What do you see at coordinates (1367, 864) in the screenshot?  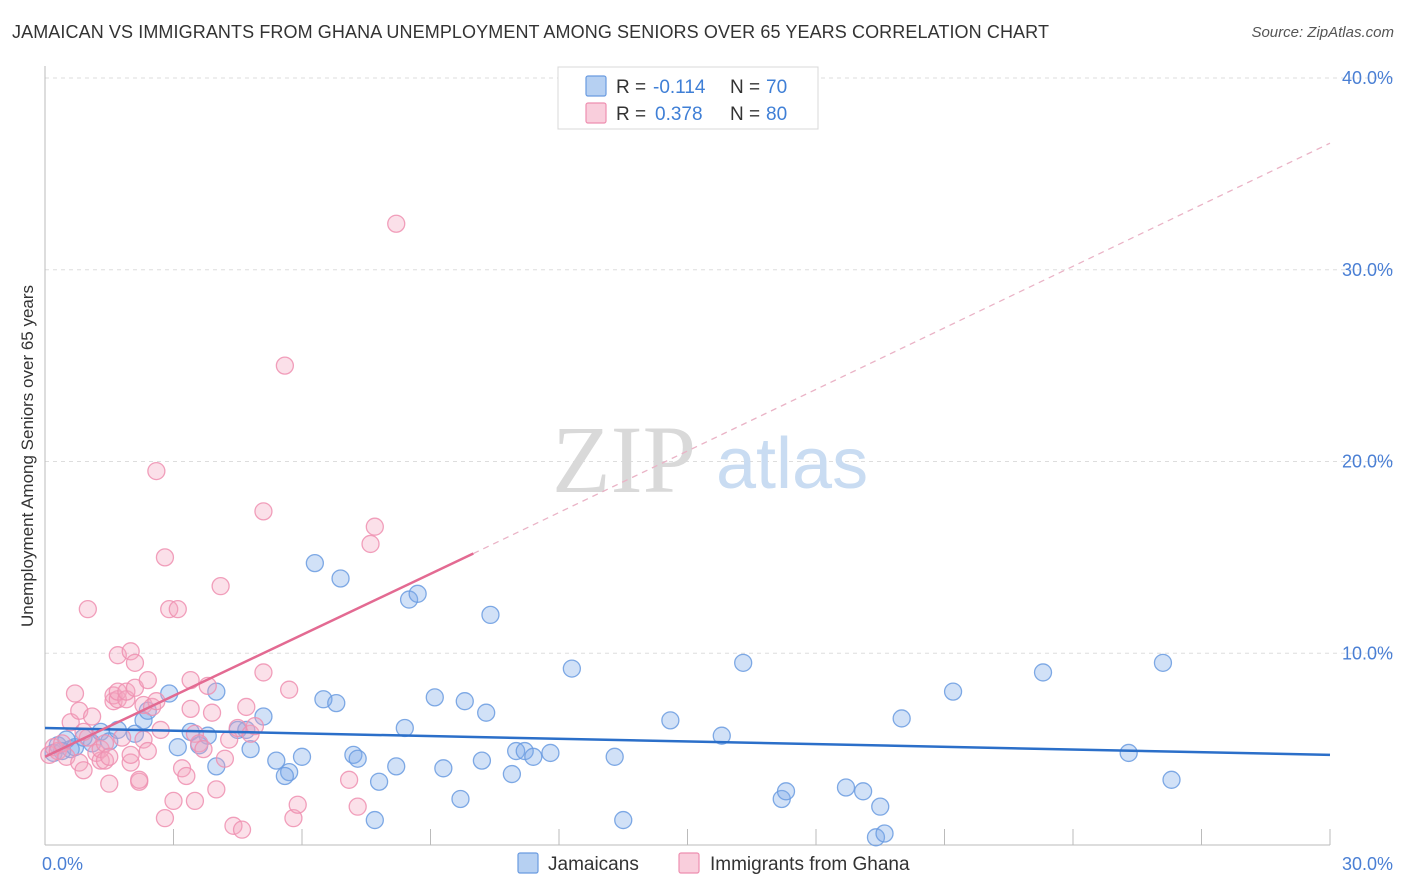 I see `x-tick-label-1: 30.0%` at bounding box center [1367, 864].